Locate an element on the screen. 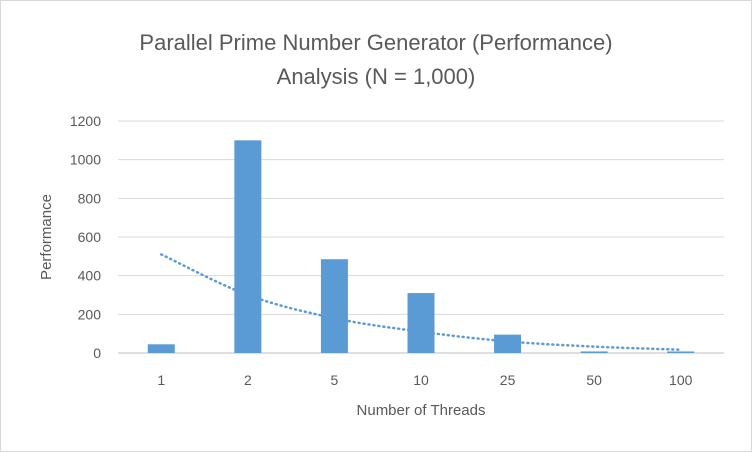 Image resolution: width=752 pixels, height=452 pixels. x-tick-label: 5 is located at coordinates (335, 380).